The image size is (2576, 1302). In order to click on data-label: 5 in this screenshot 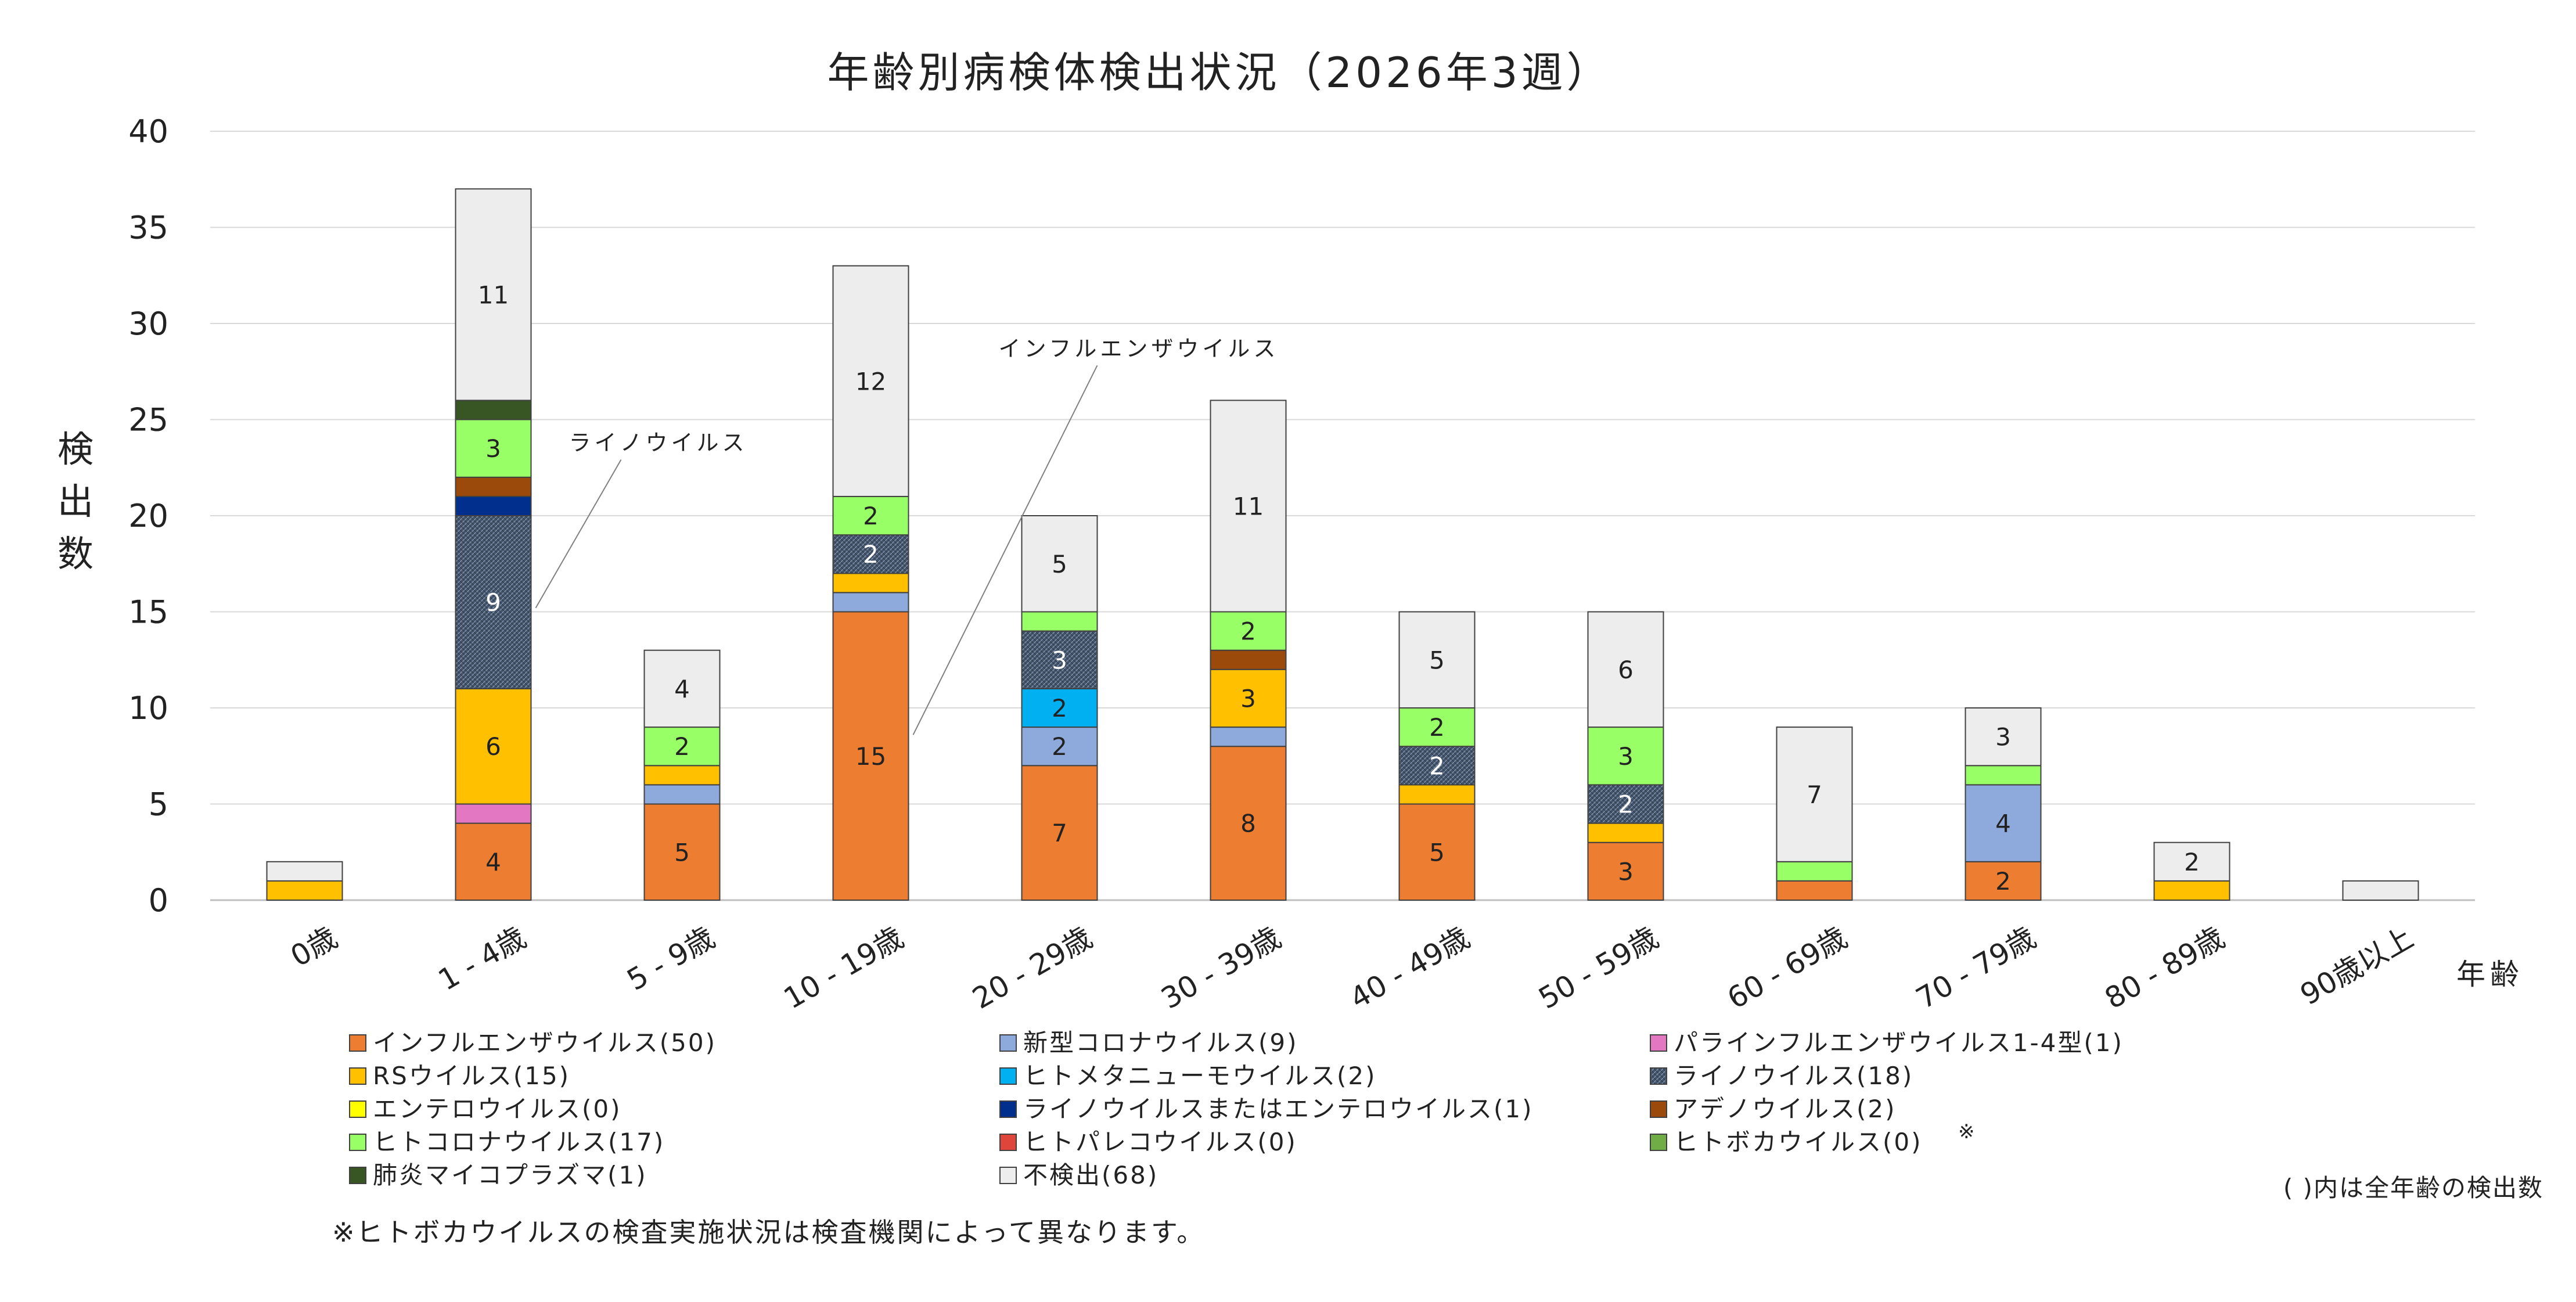, I will do `click(682, 852)`.